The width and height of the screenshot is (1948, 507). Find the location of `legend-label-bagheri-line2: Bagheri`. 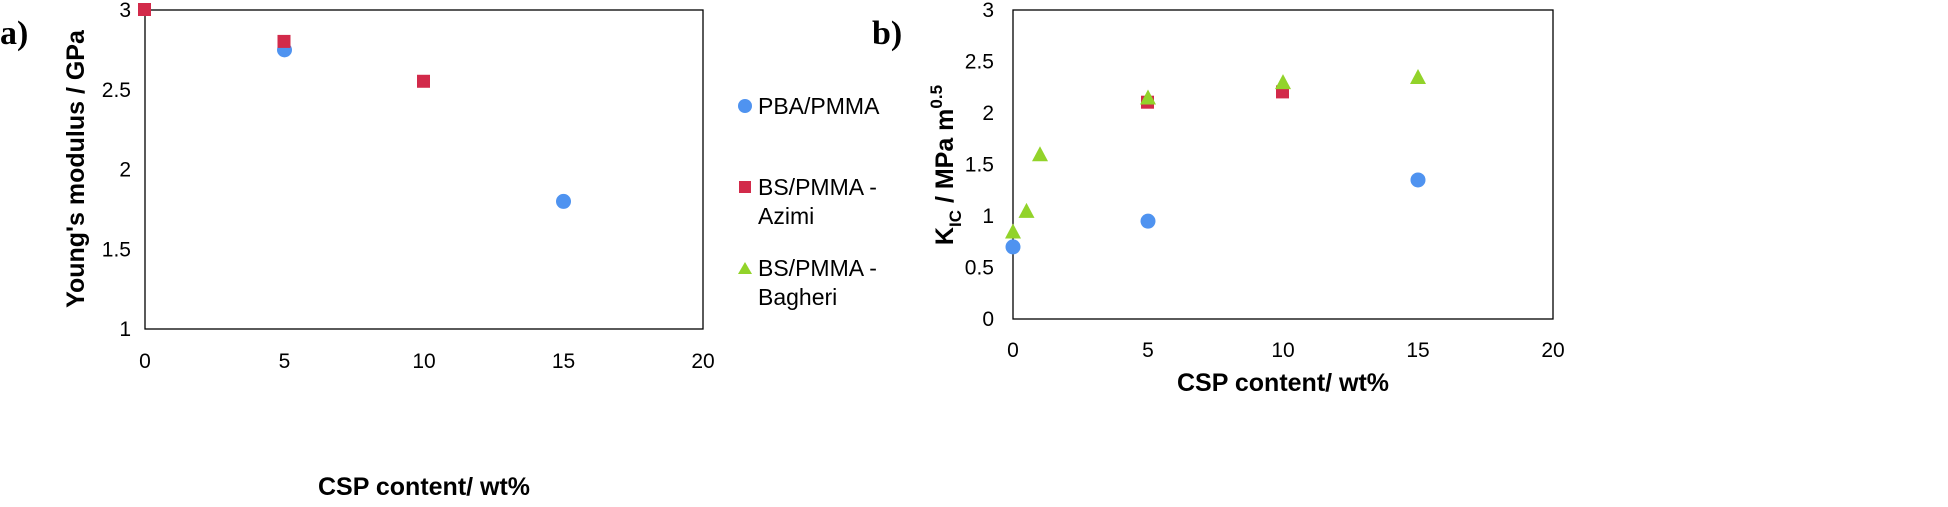

legend-label-bagheri-line2: Bagheri is located at coordinates (797, 297).